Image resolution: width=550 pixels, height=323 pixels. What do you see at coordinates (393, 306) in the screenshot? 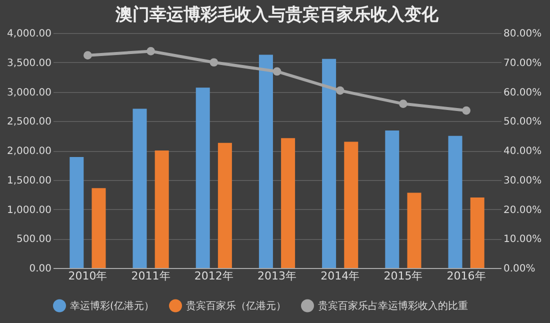
I see `legend-label: 贵宾百家乐占幸运博彩收入的比重` at bounding box center [393, 306].